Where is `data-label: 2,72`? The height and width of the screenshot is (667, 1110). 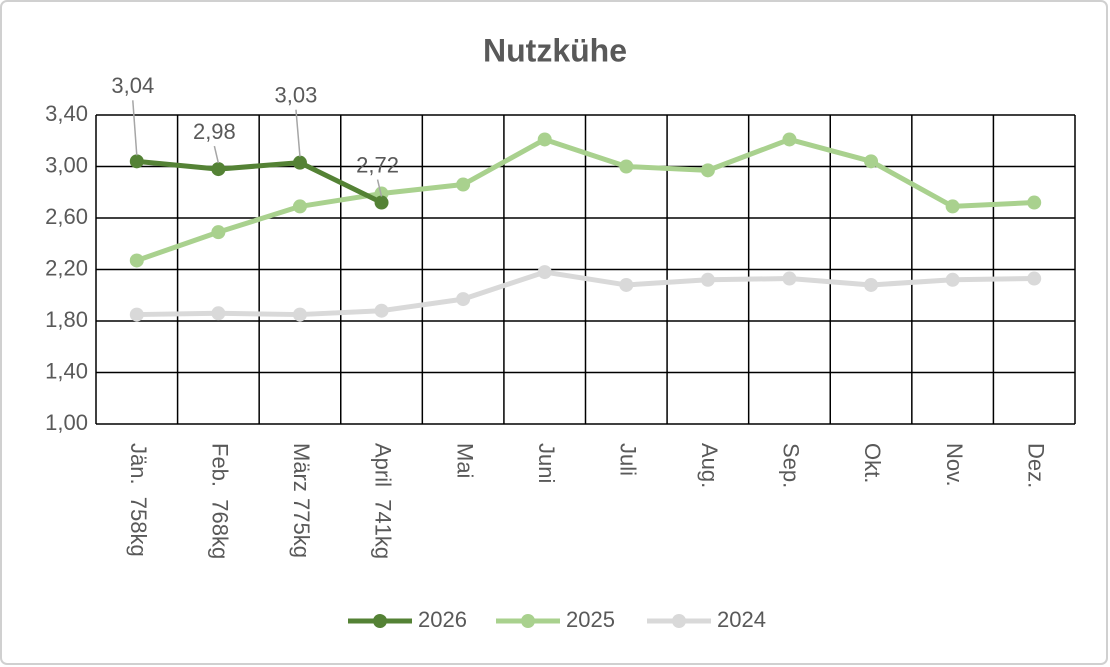
data-label: 2,72 is located at coordinates (377, 164).